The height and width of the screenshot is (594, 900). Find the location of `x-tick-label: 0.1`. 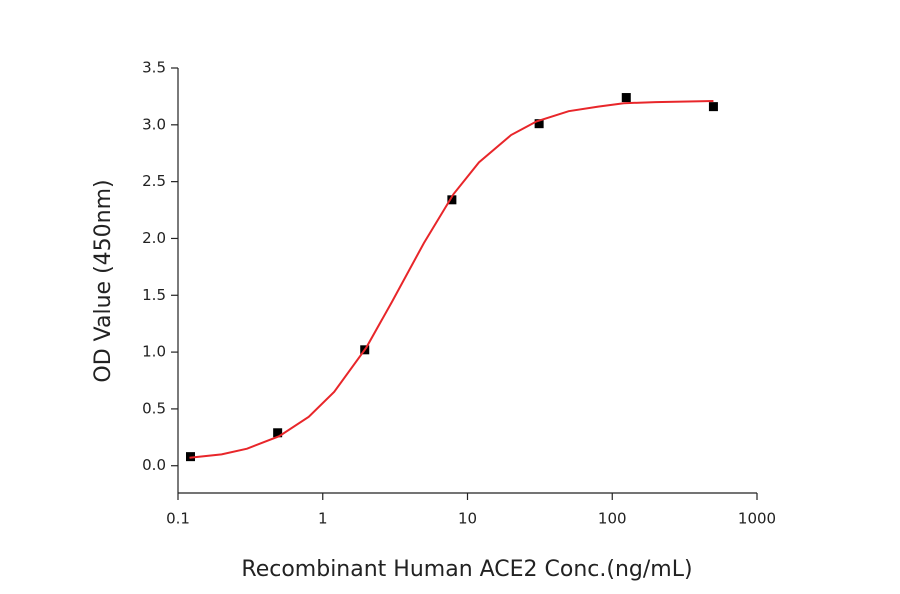

x-tick-label: 0.1 is located at coordinates (178, 519).